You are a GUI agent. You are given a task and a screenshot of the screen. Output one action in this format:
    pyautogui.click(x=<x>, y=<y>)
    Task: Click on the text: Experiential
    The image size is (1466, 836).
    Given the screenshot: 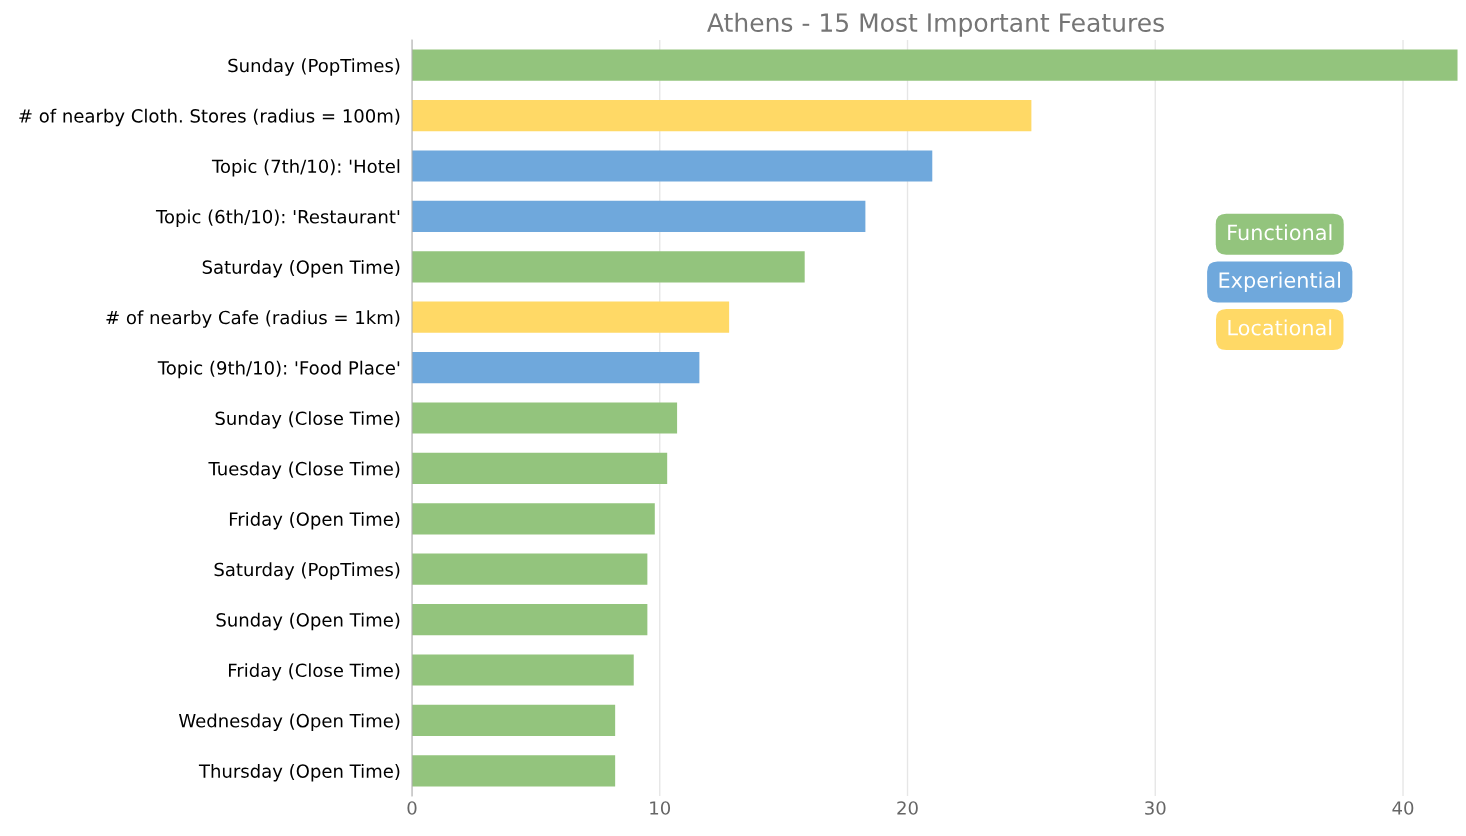 What is the action you would take?
    pyautogui.click(x=1279, y=281)
    